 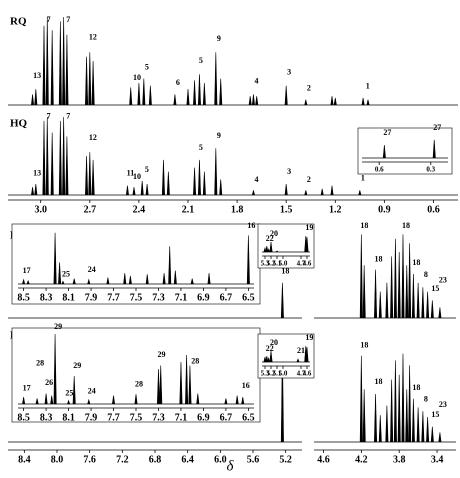 I want to click on x-tick-label: 7.9, so click(x=91, y=417).